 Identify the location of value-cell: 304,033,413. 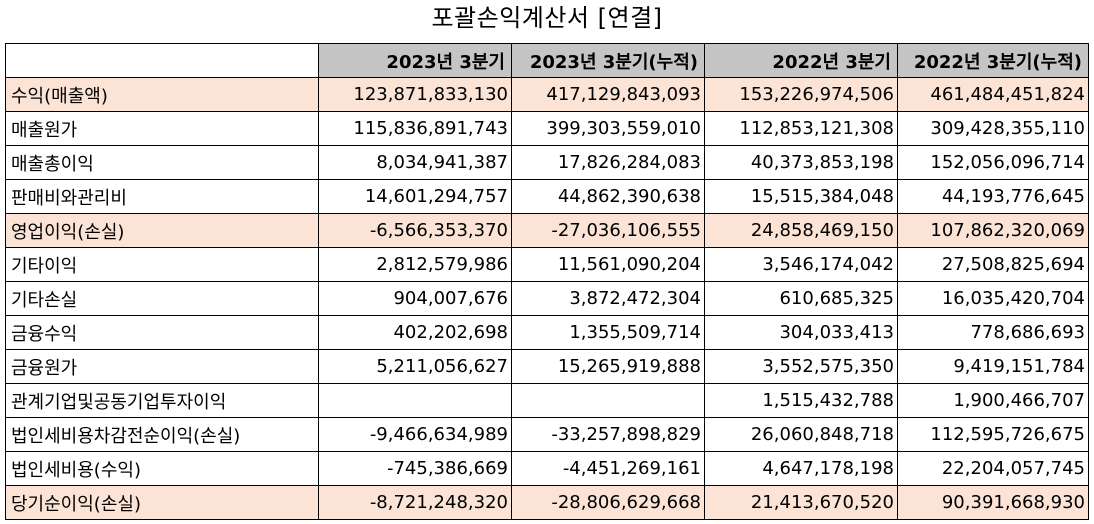
(801, 332).